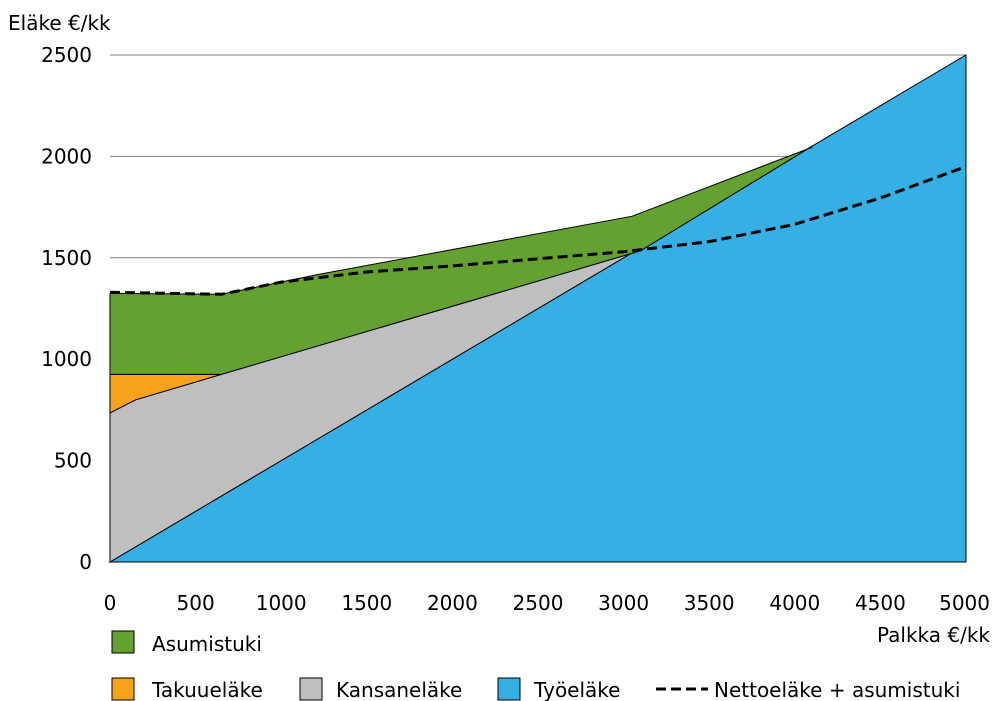  I want to click on y-tick-1000: 1000, so click(66, 359).